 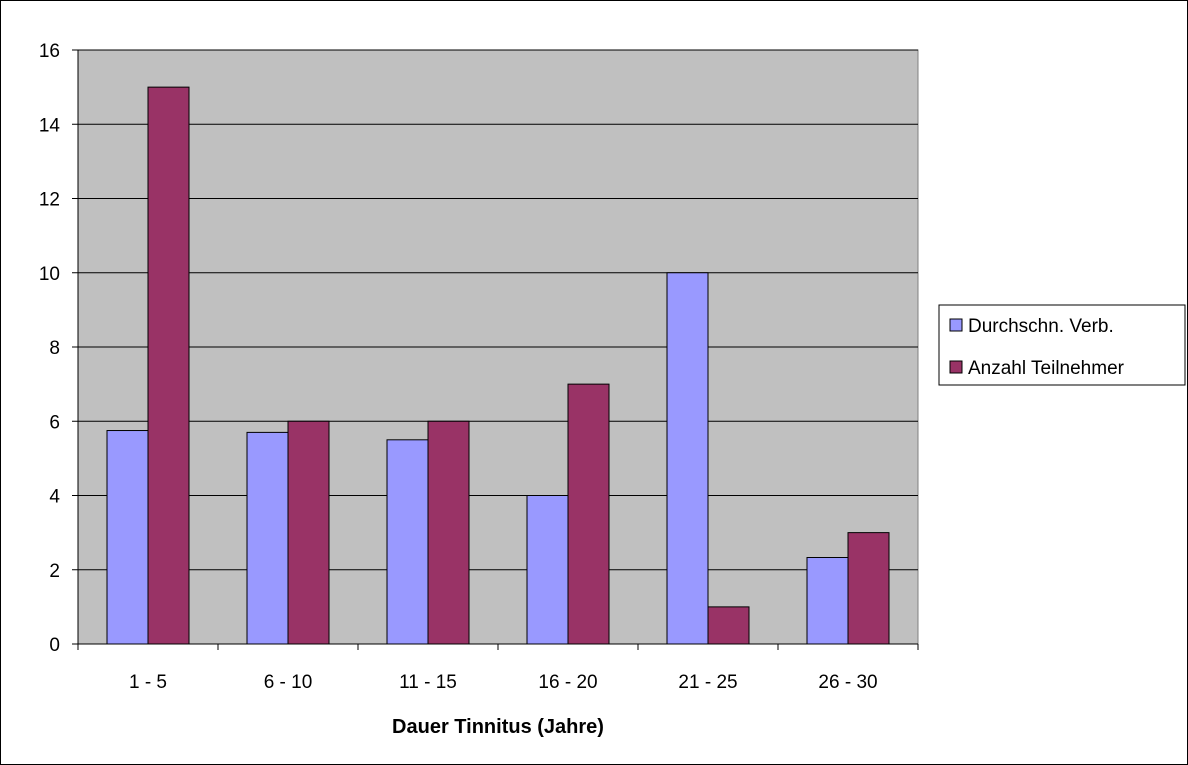 I want to click on legend-swatch-anzahl-teilnehmer, so click(x=956, y=367).